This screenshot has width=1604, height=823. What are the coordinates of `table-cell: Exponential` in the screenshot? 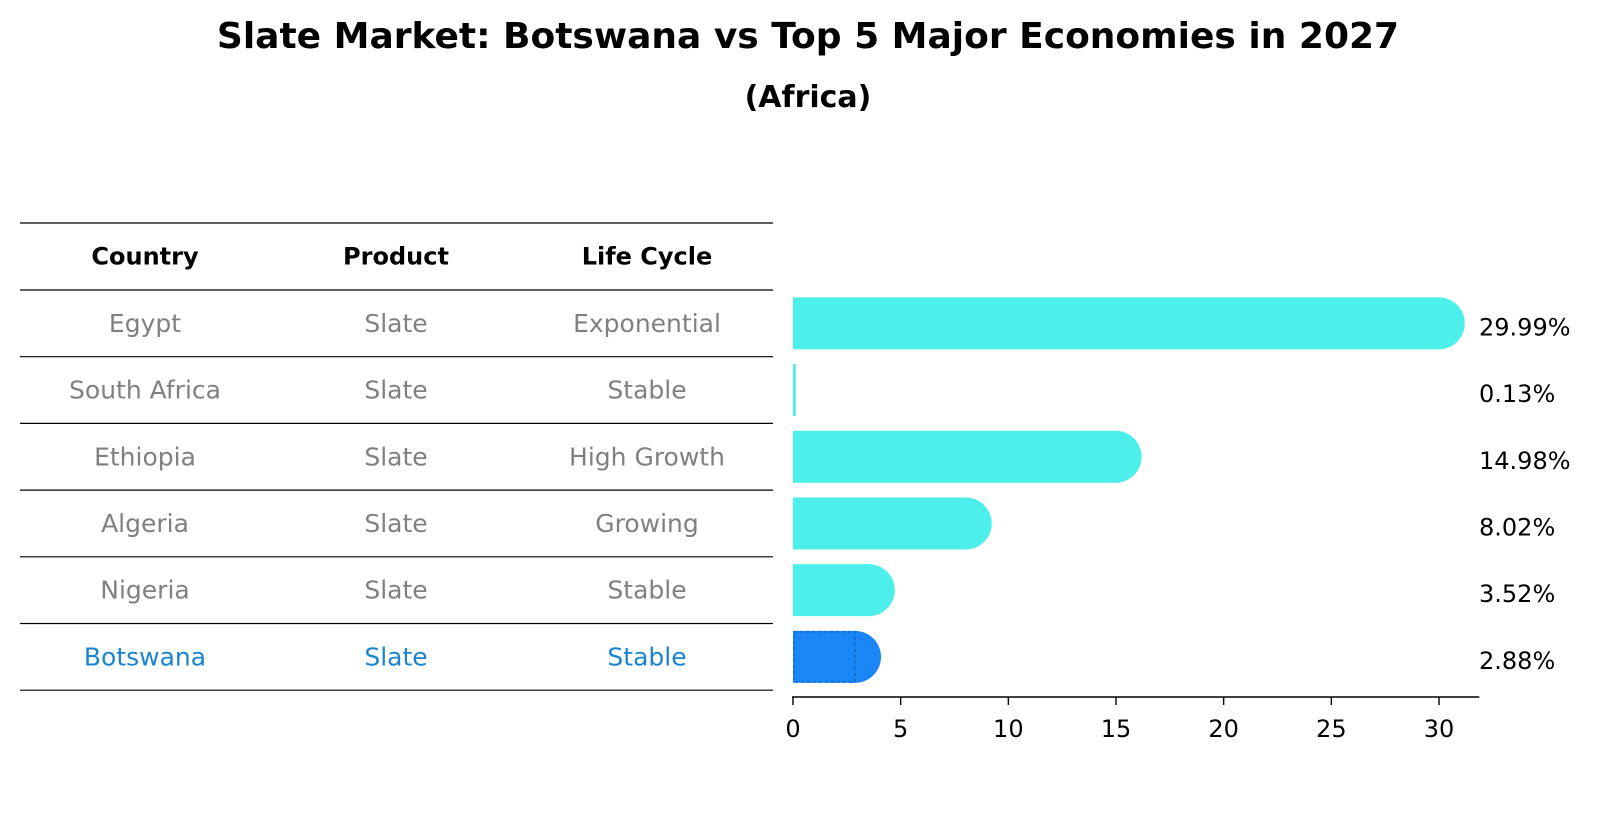 It's located at (647, 323).